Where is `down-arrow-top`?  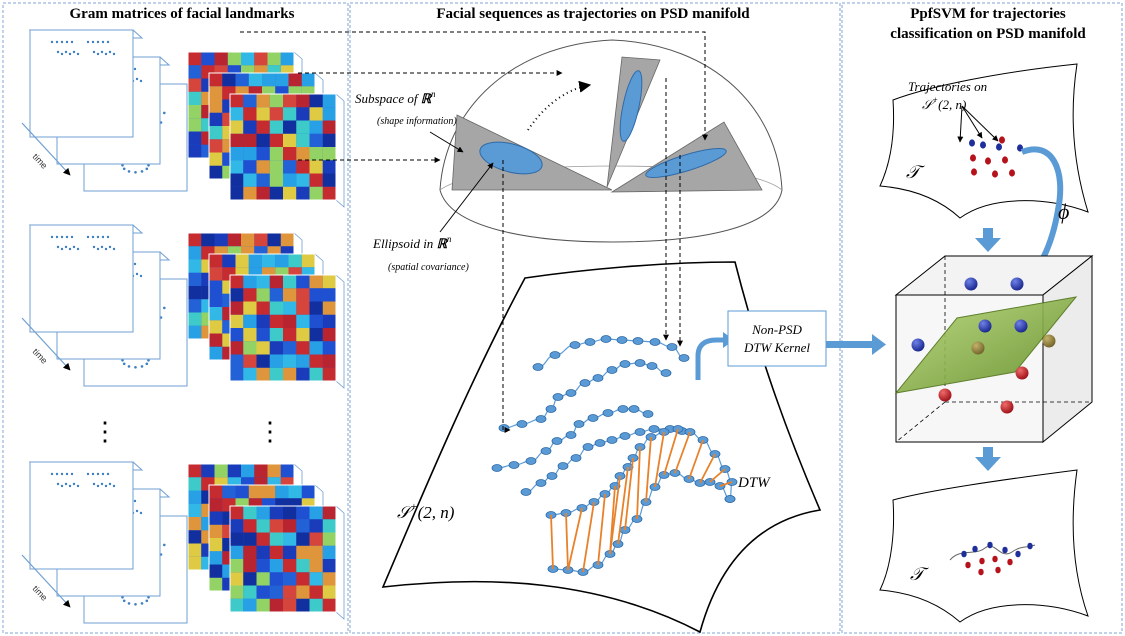 down-arrow-top is located at coordinates (988, 240).